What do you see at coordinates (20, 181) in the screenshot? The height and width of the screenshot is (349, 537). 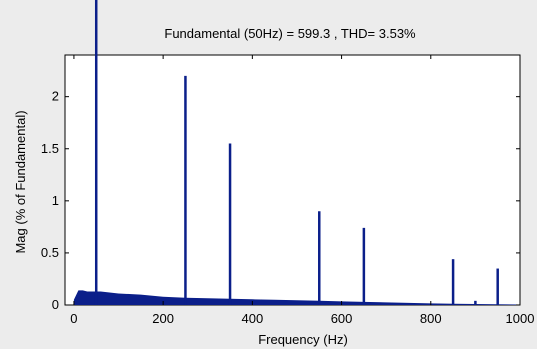 I see `y-axis-label: Mag (% of Fundamental)` at bounding box center [20, 181].